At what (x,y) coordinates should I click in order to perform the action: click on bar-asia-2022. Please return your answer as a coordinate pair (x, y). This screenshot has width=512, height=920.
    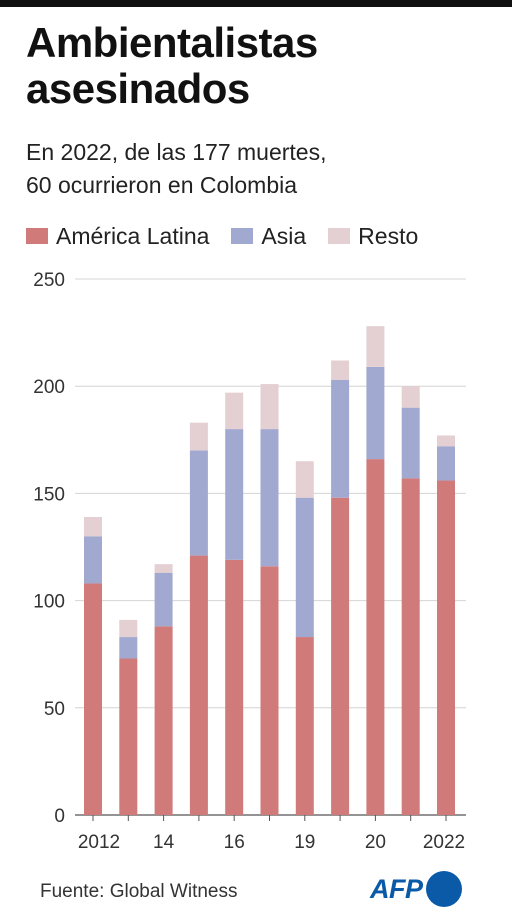
    Looking at the image, I should click on (446, 463).